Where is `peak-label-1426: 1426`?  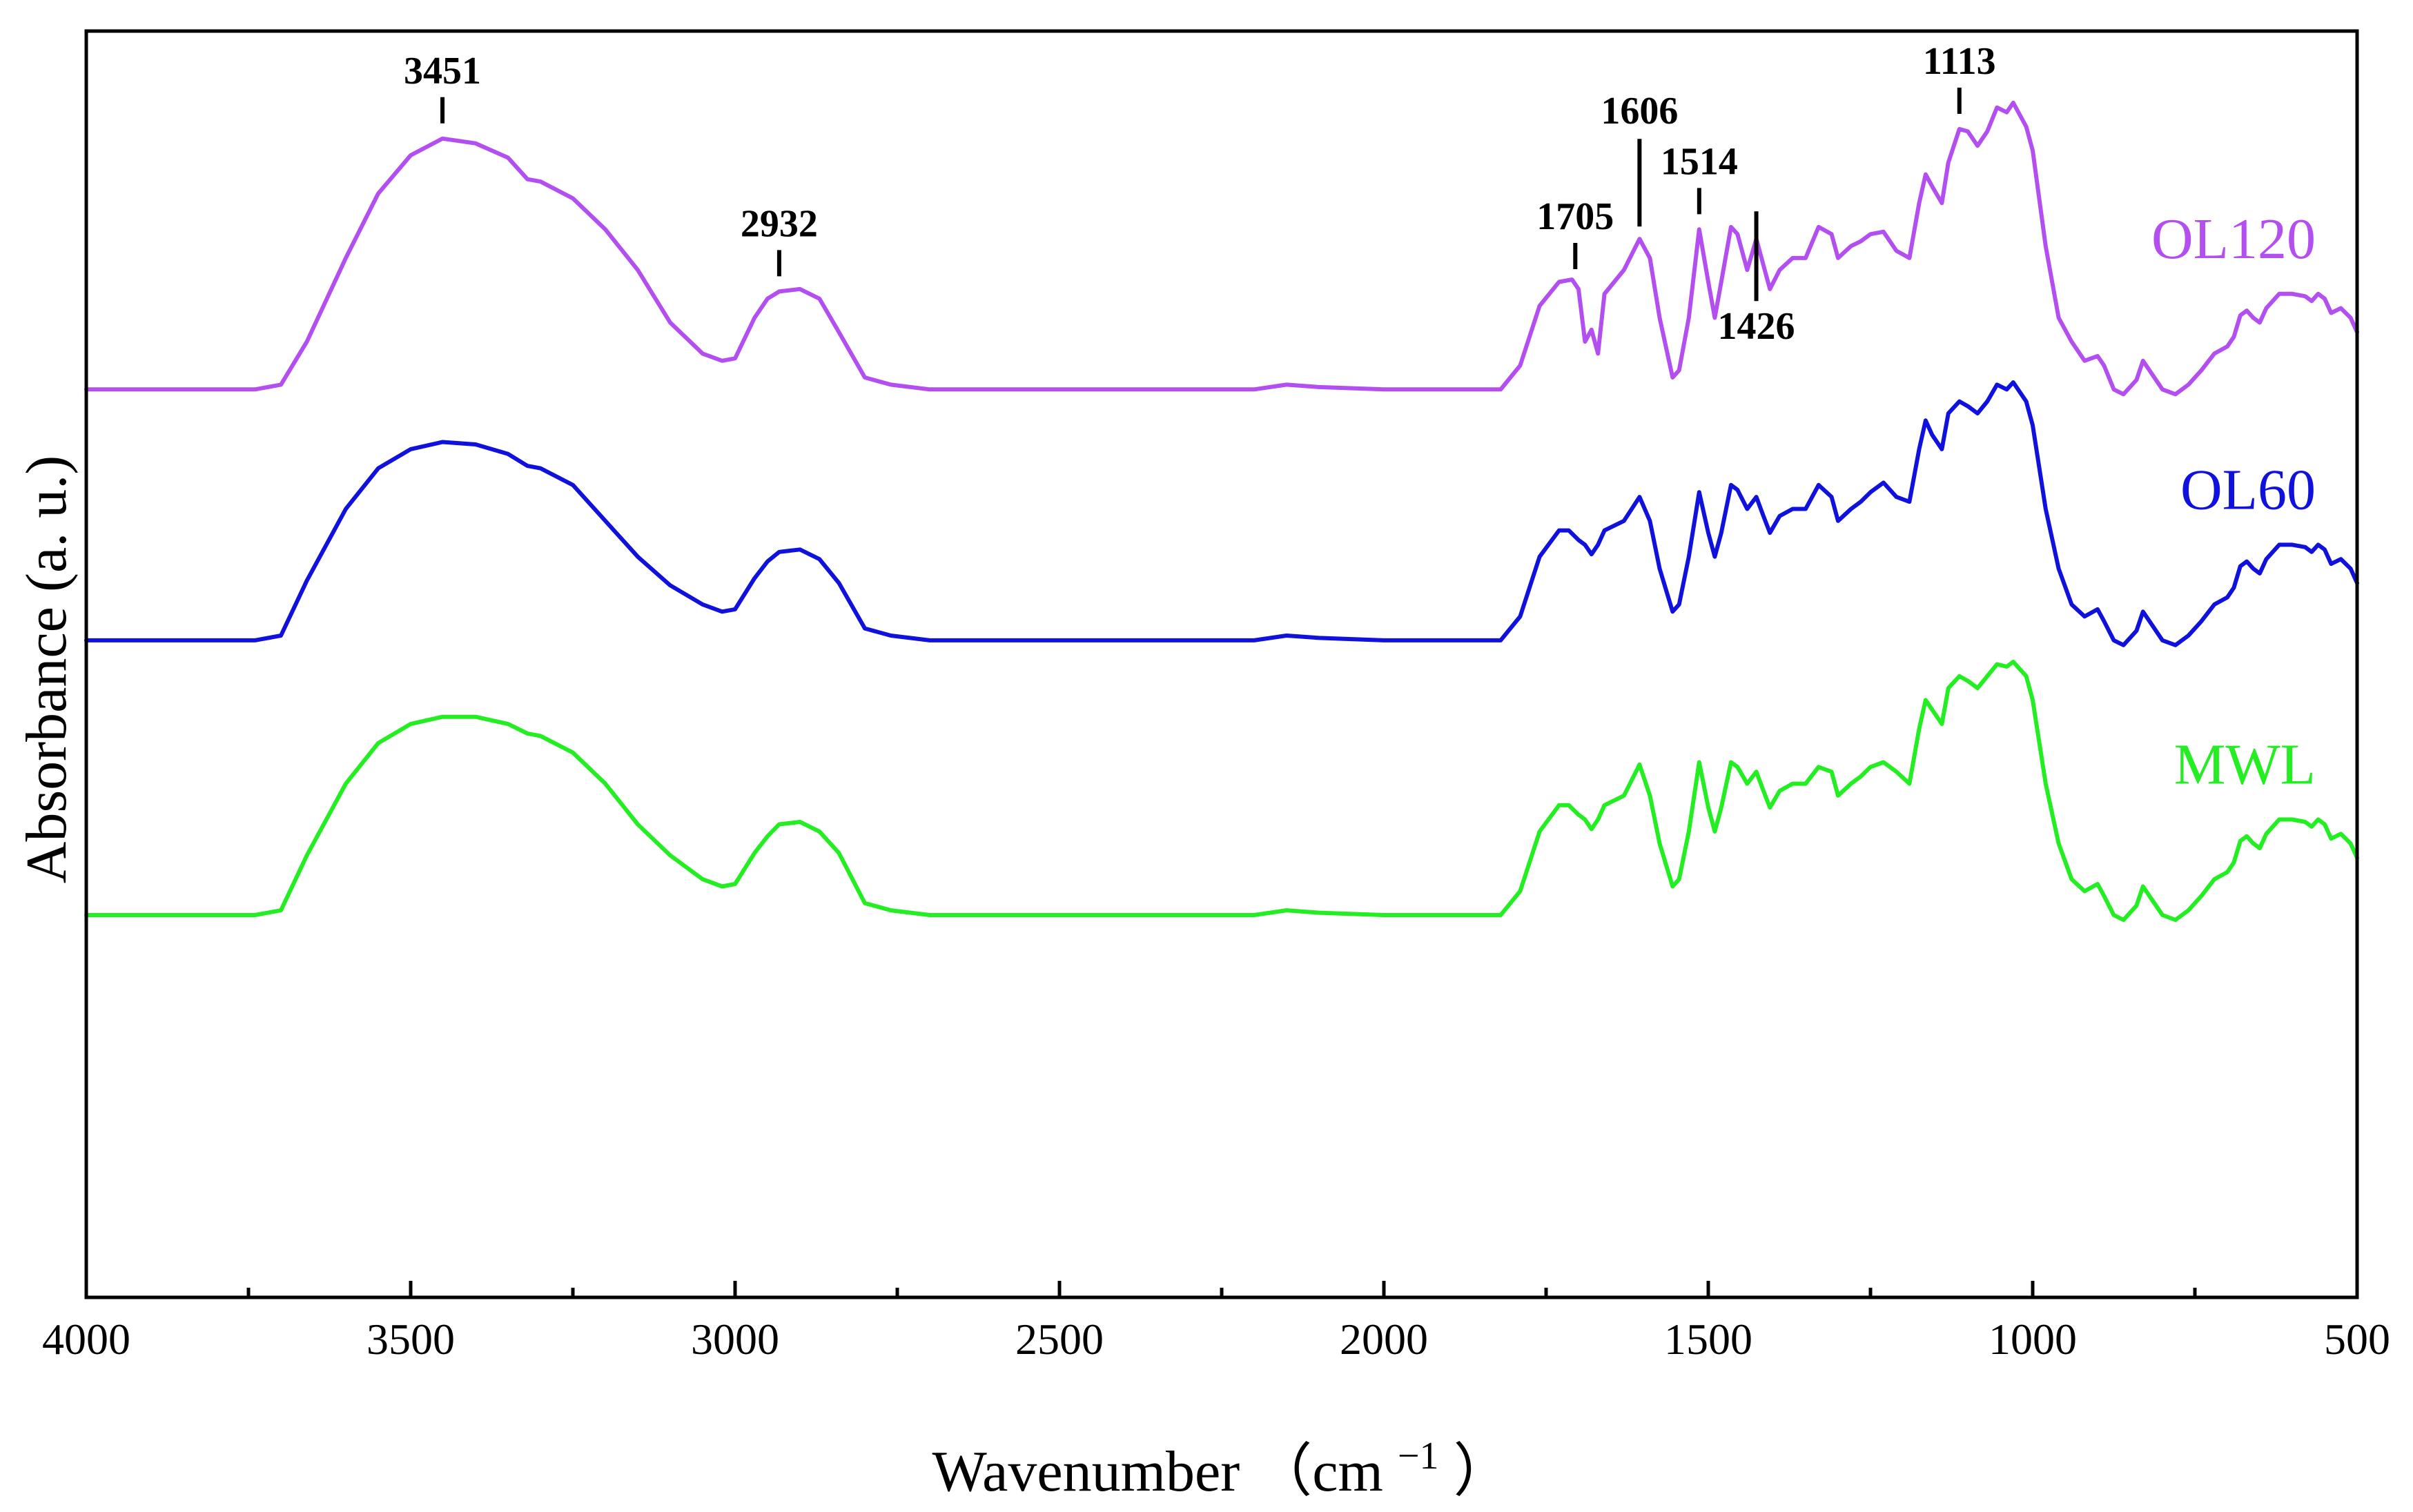
peak-label-1426: 1426 is located at coordinates (1756, 326).